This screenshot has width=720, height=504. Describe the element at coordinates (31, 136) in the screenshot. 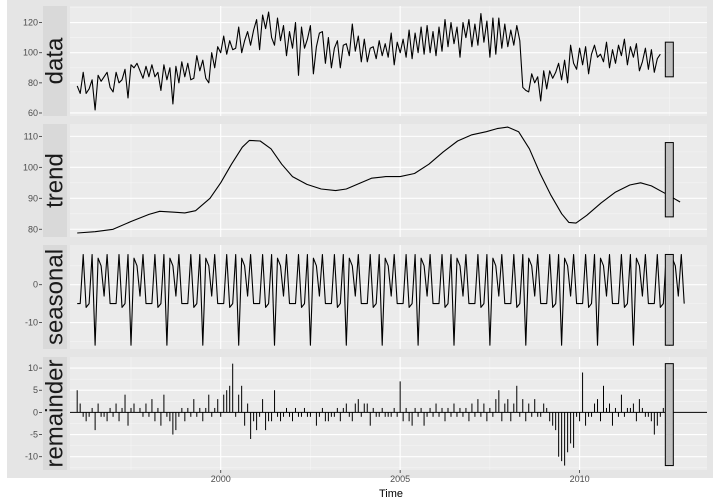

I see `y-tick-label: 110` at that location.